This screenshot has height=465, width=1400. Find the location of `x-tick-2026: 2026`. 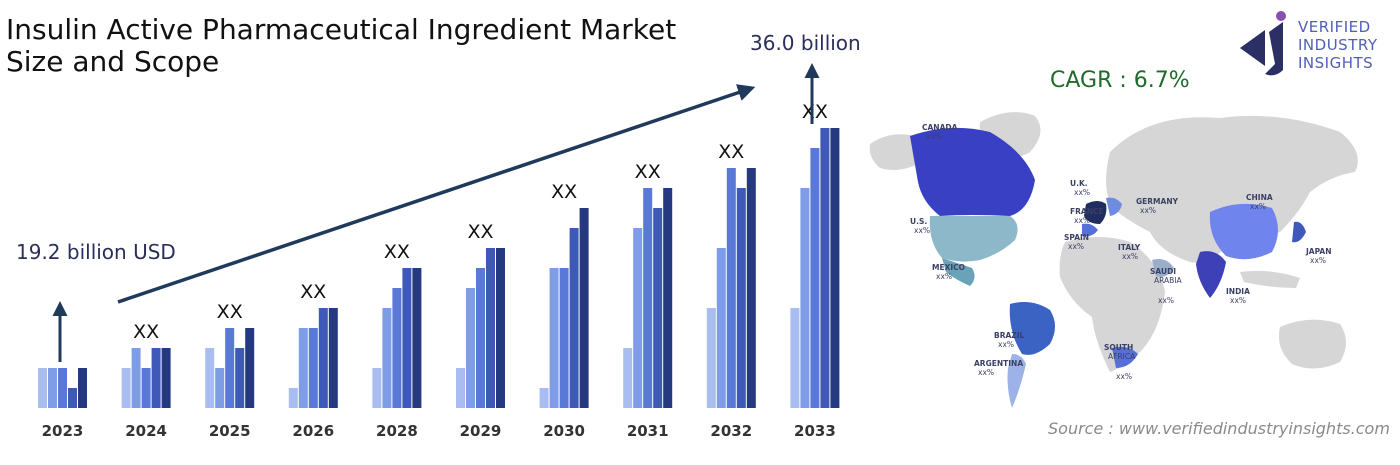

x-tick-2026: 2026 is located at coordinates (313, 431).